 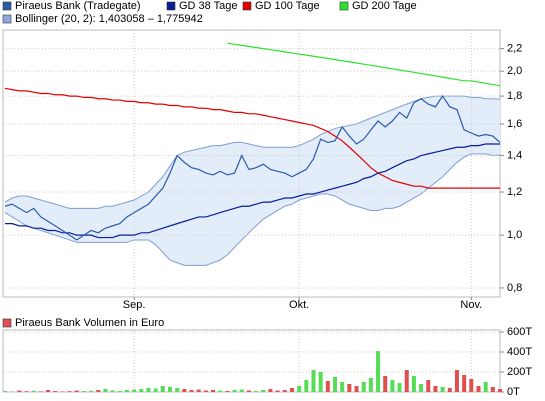 I want to click on y-tick-label: 0,8, so click(x=514, y=288).